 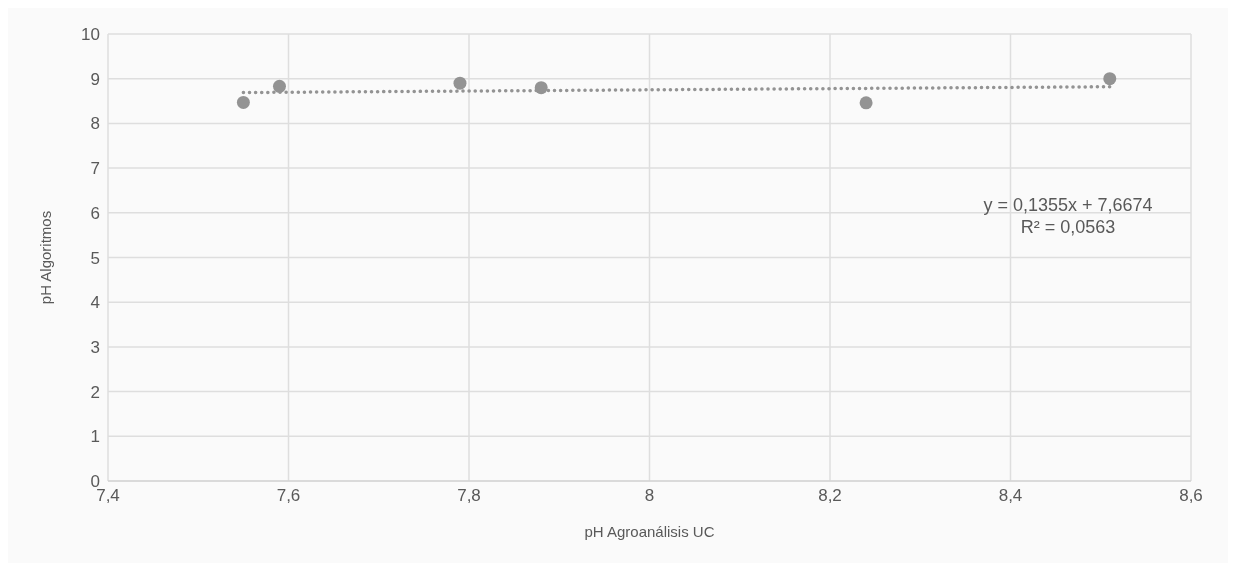 I want to click on y-tick-label: 4, so click(x=95, y=303).